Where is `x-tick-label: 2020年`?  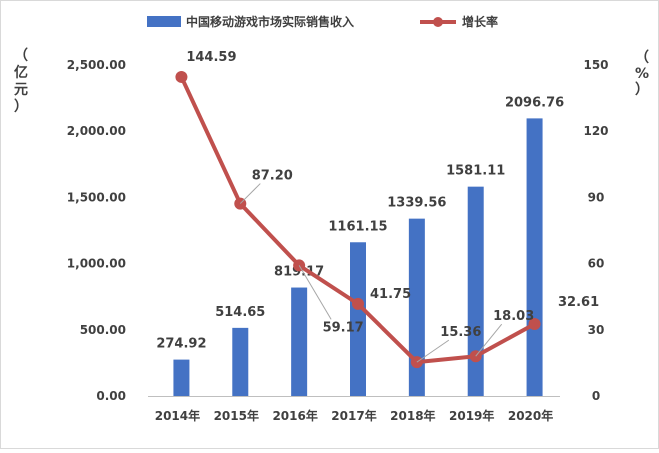
x-tick-label: 2020年 is located at coordinates (530, 415).